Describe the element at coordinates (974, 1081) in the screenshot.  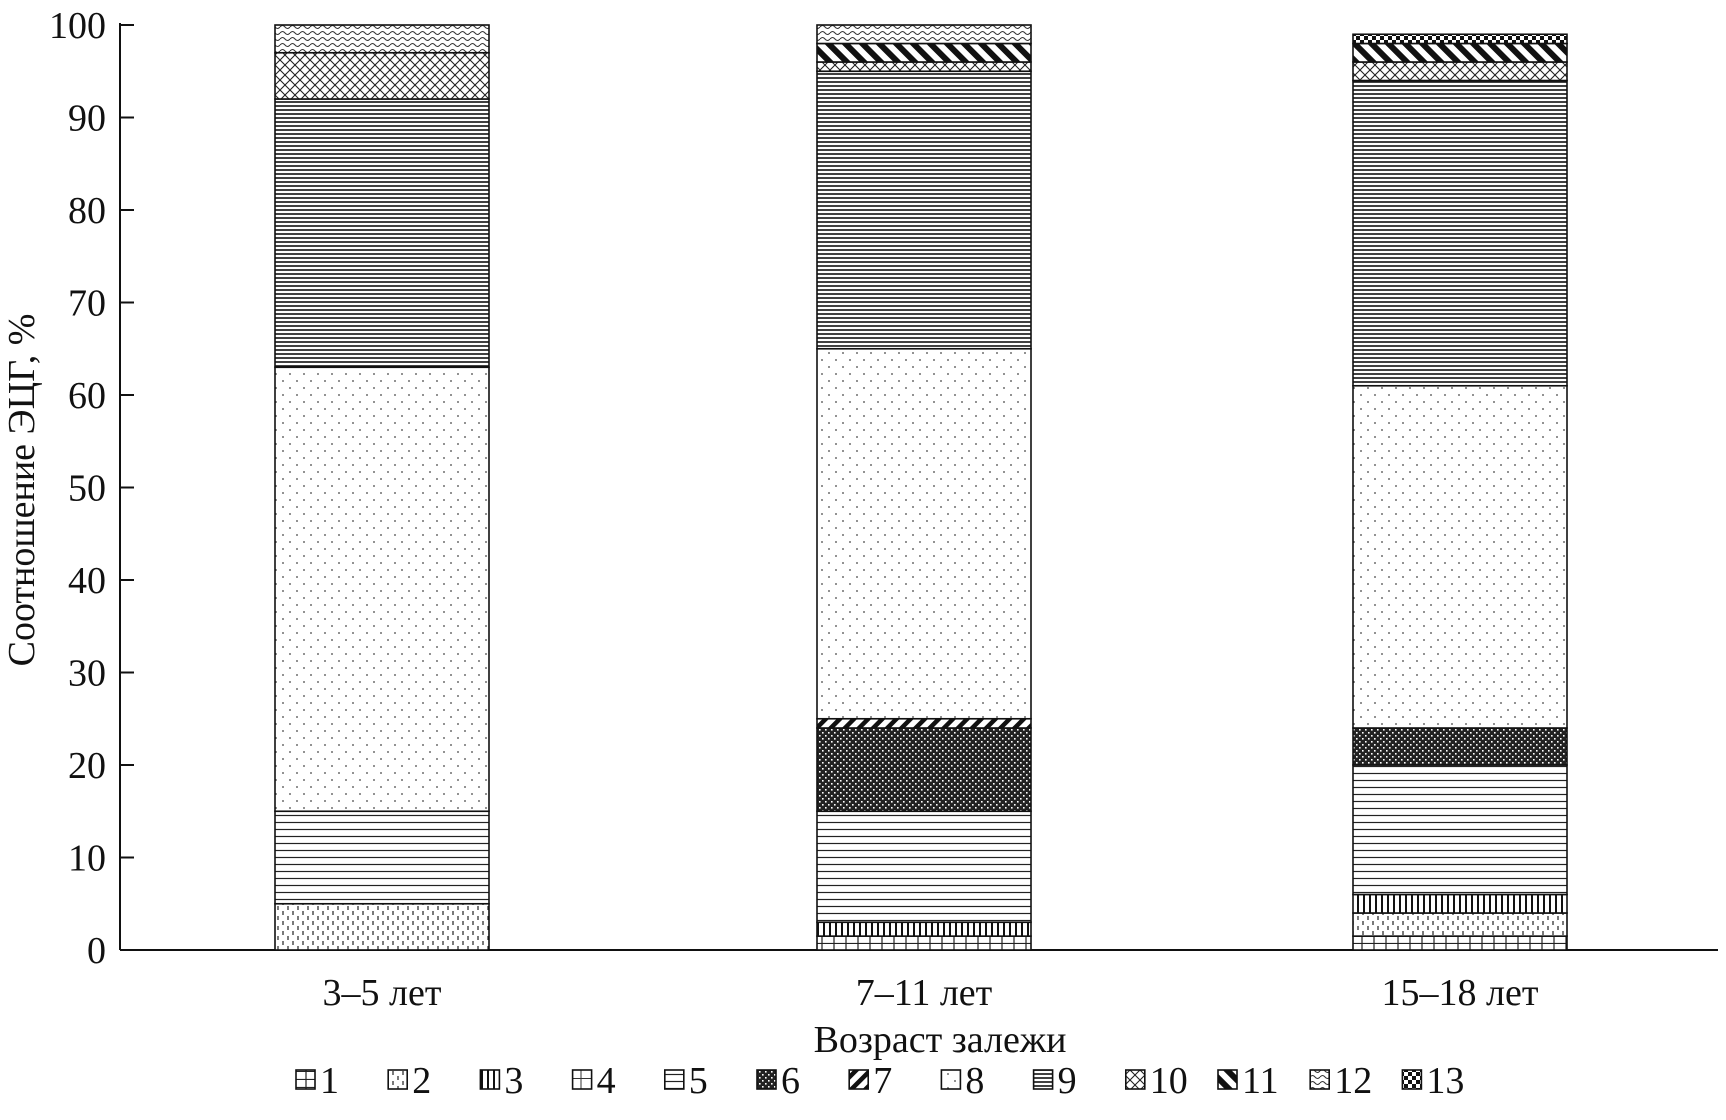
I see `legend-label: 8` at that location.